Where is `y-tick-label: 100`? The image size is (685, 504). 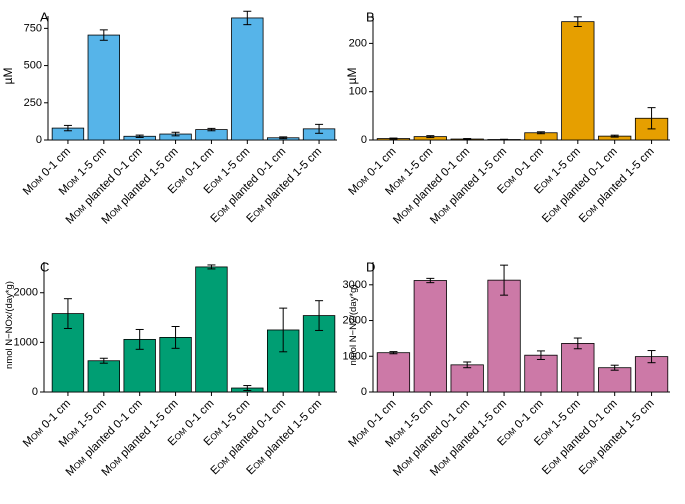
y-tick-label: 100 is located at coordinates (358, 92).